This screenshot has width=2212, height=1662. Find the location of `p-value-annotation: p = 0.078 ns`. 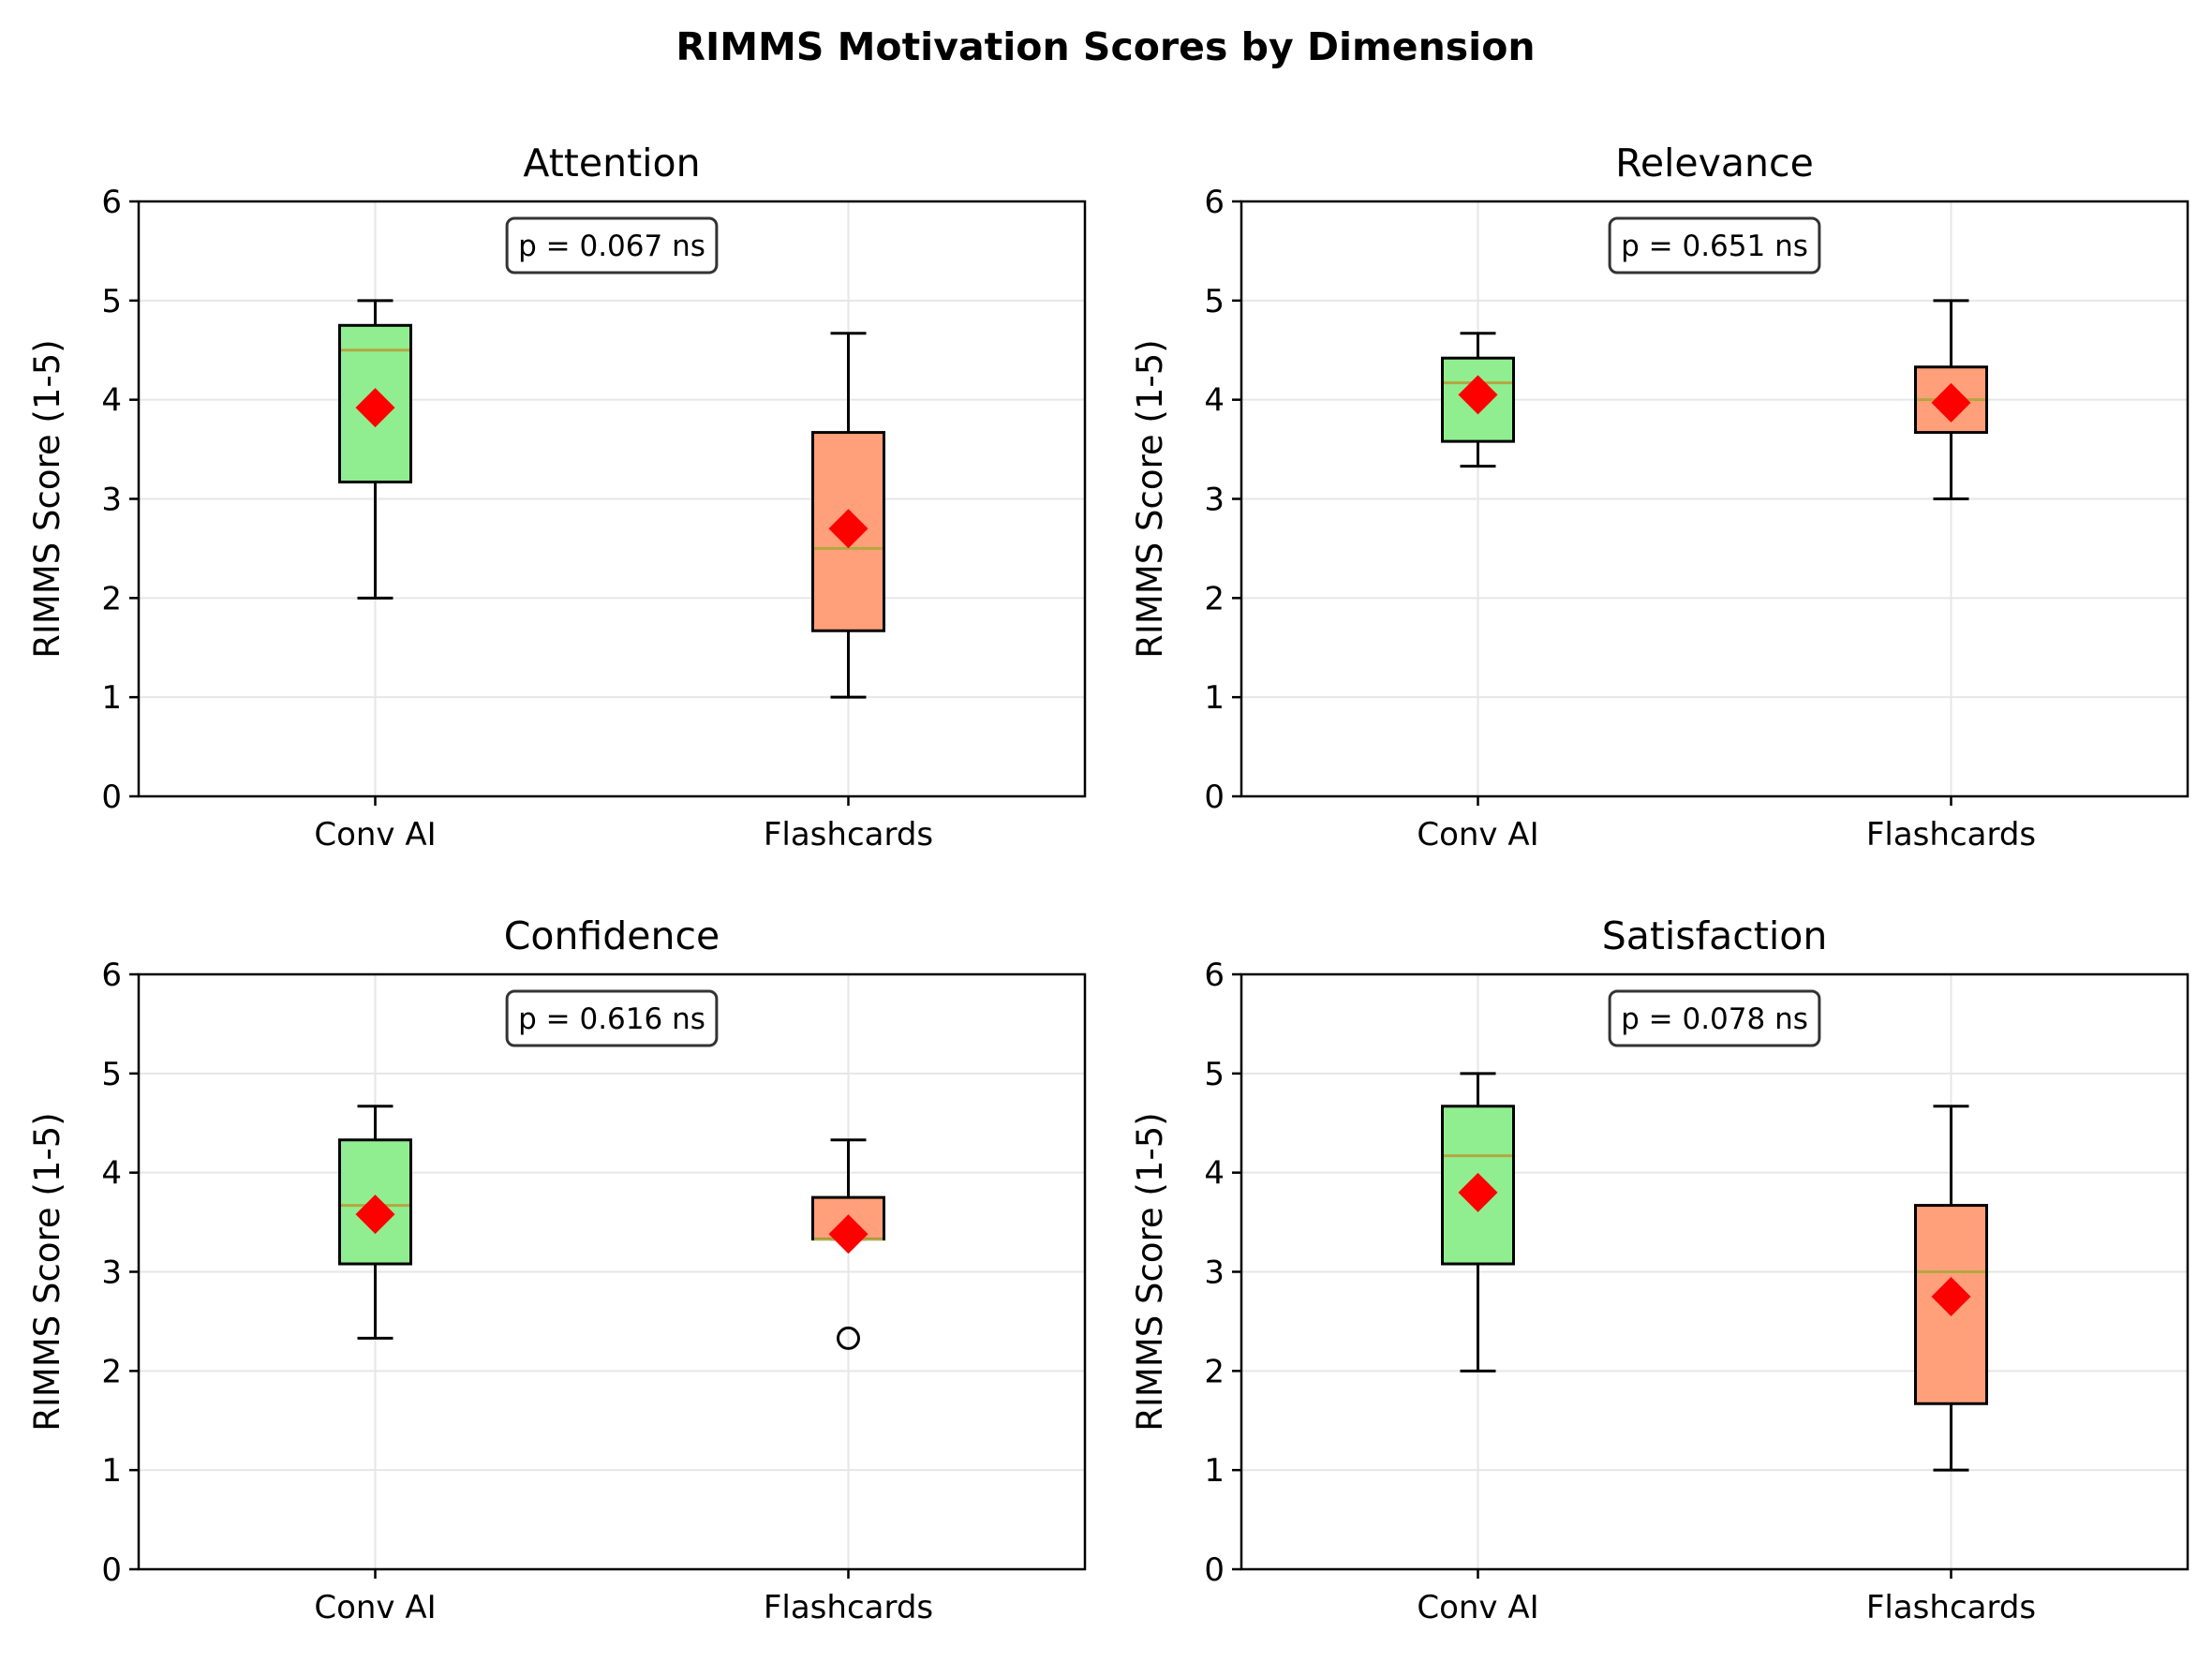

p-value-annotation: p = 0.078 ns is located at coordinates (1714, 1018).